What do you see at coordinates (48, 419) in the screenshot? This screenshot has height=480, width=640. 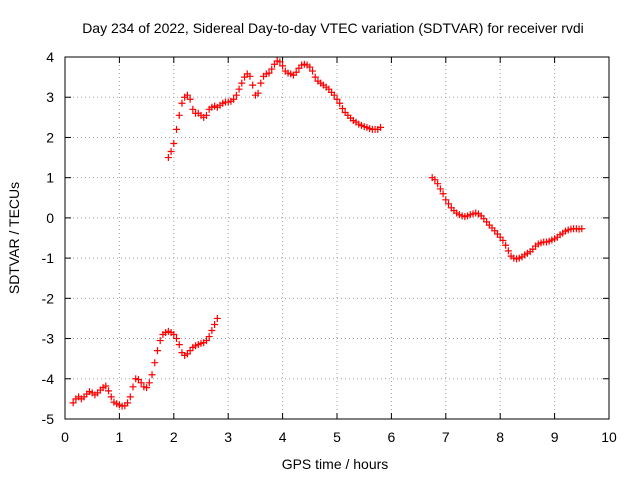 I see `y-tick-label: -5` at bounding box center [48, 419].